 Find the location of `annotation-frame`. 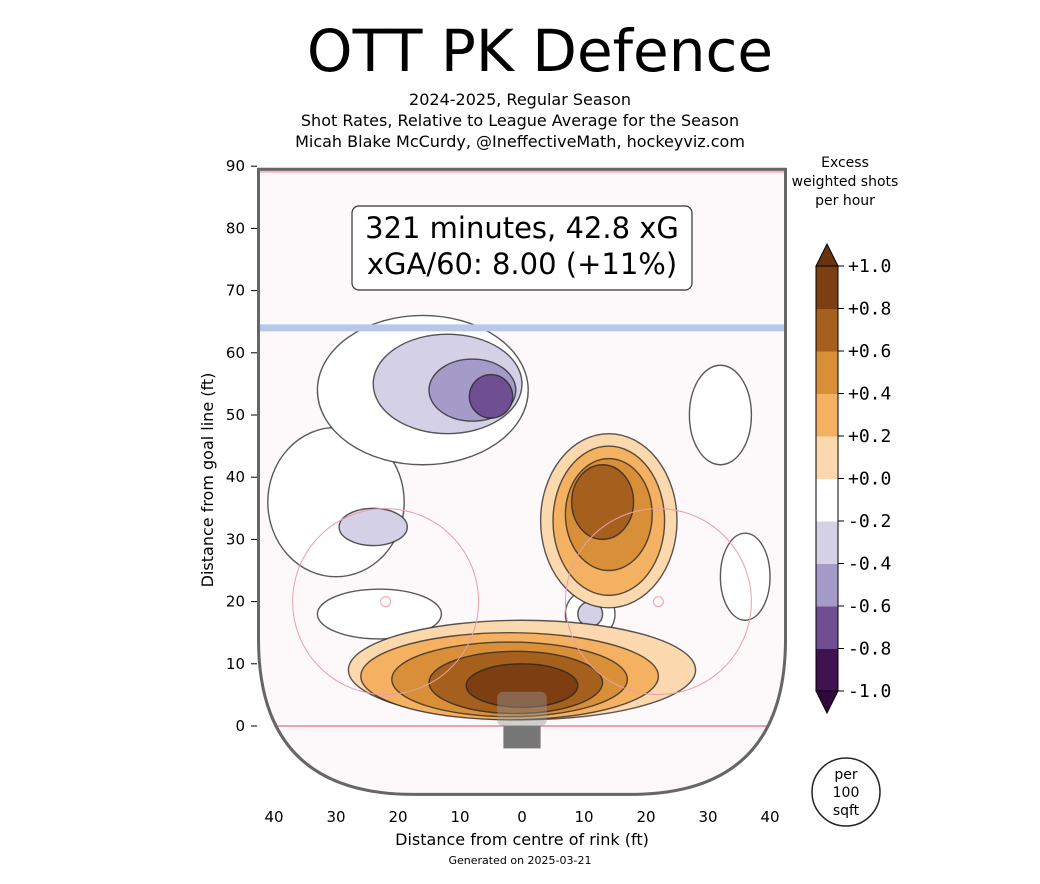

annotation-frame is located at coordinates (522, 248).